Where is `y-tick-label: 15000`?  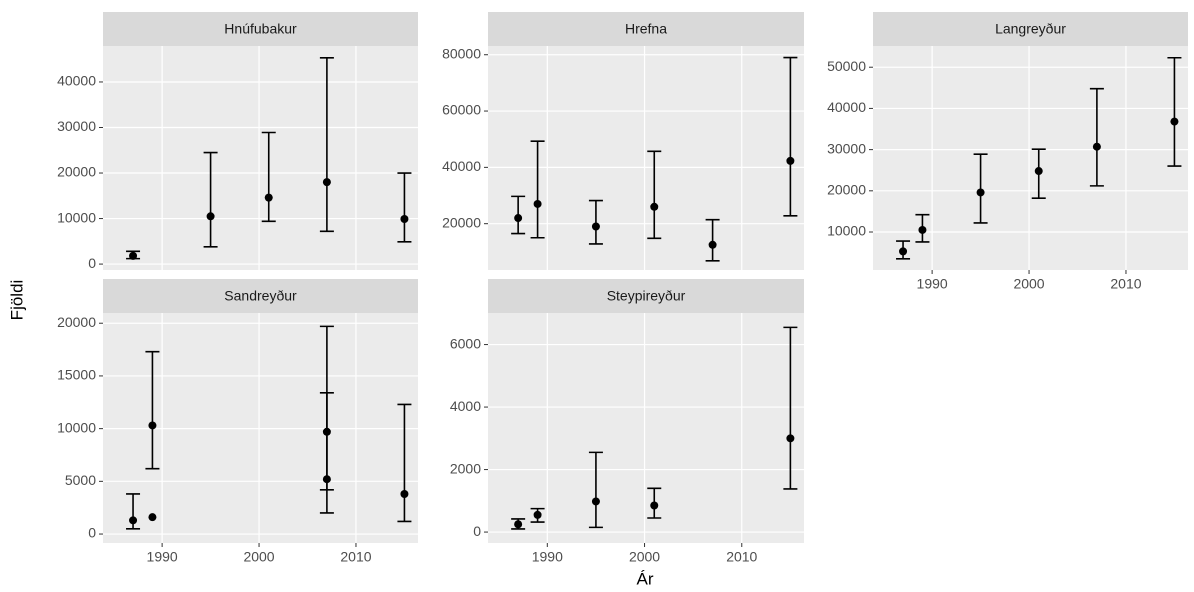 y-tick-label: 15000 is located at coordinates (76, 375).